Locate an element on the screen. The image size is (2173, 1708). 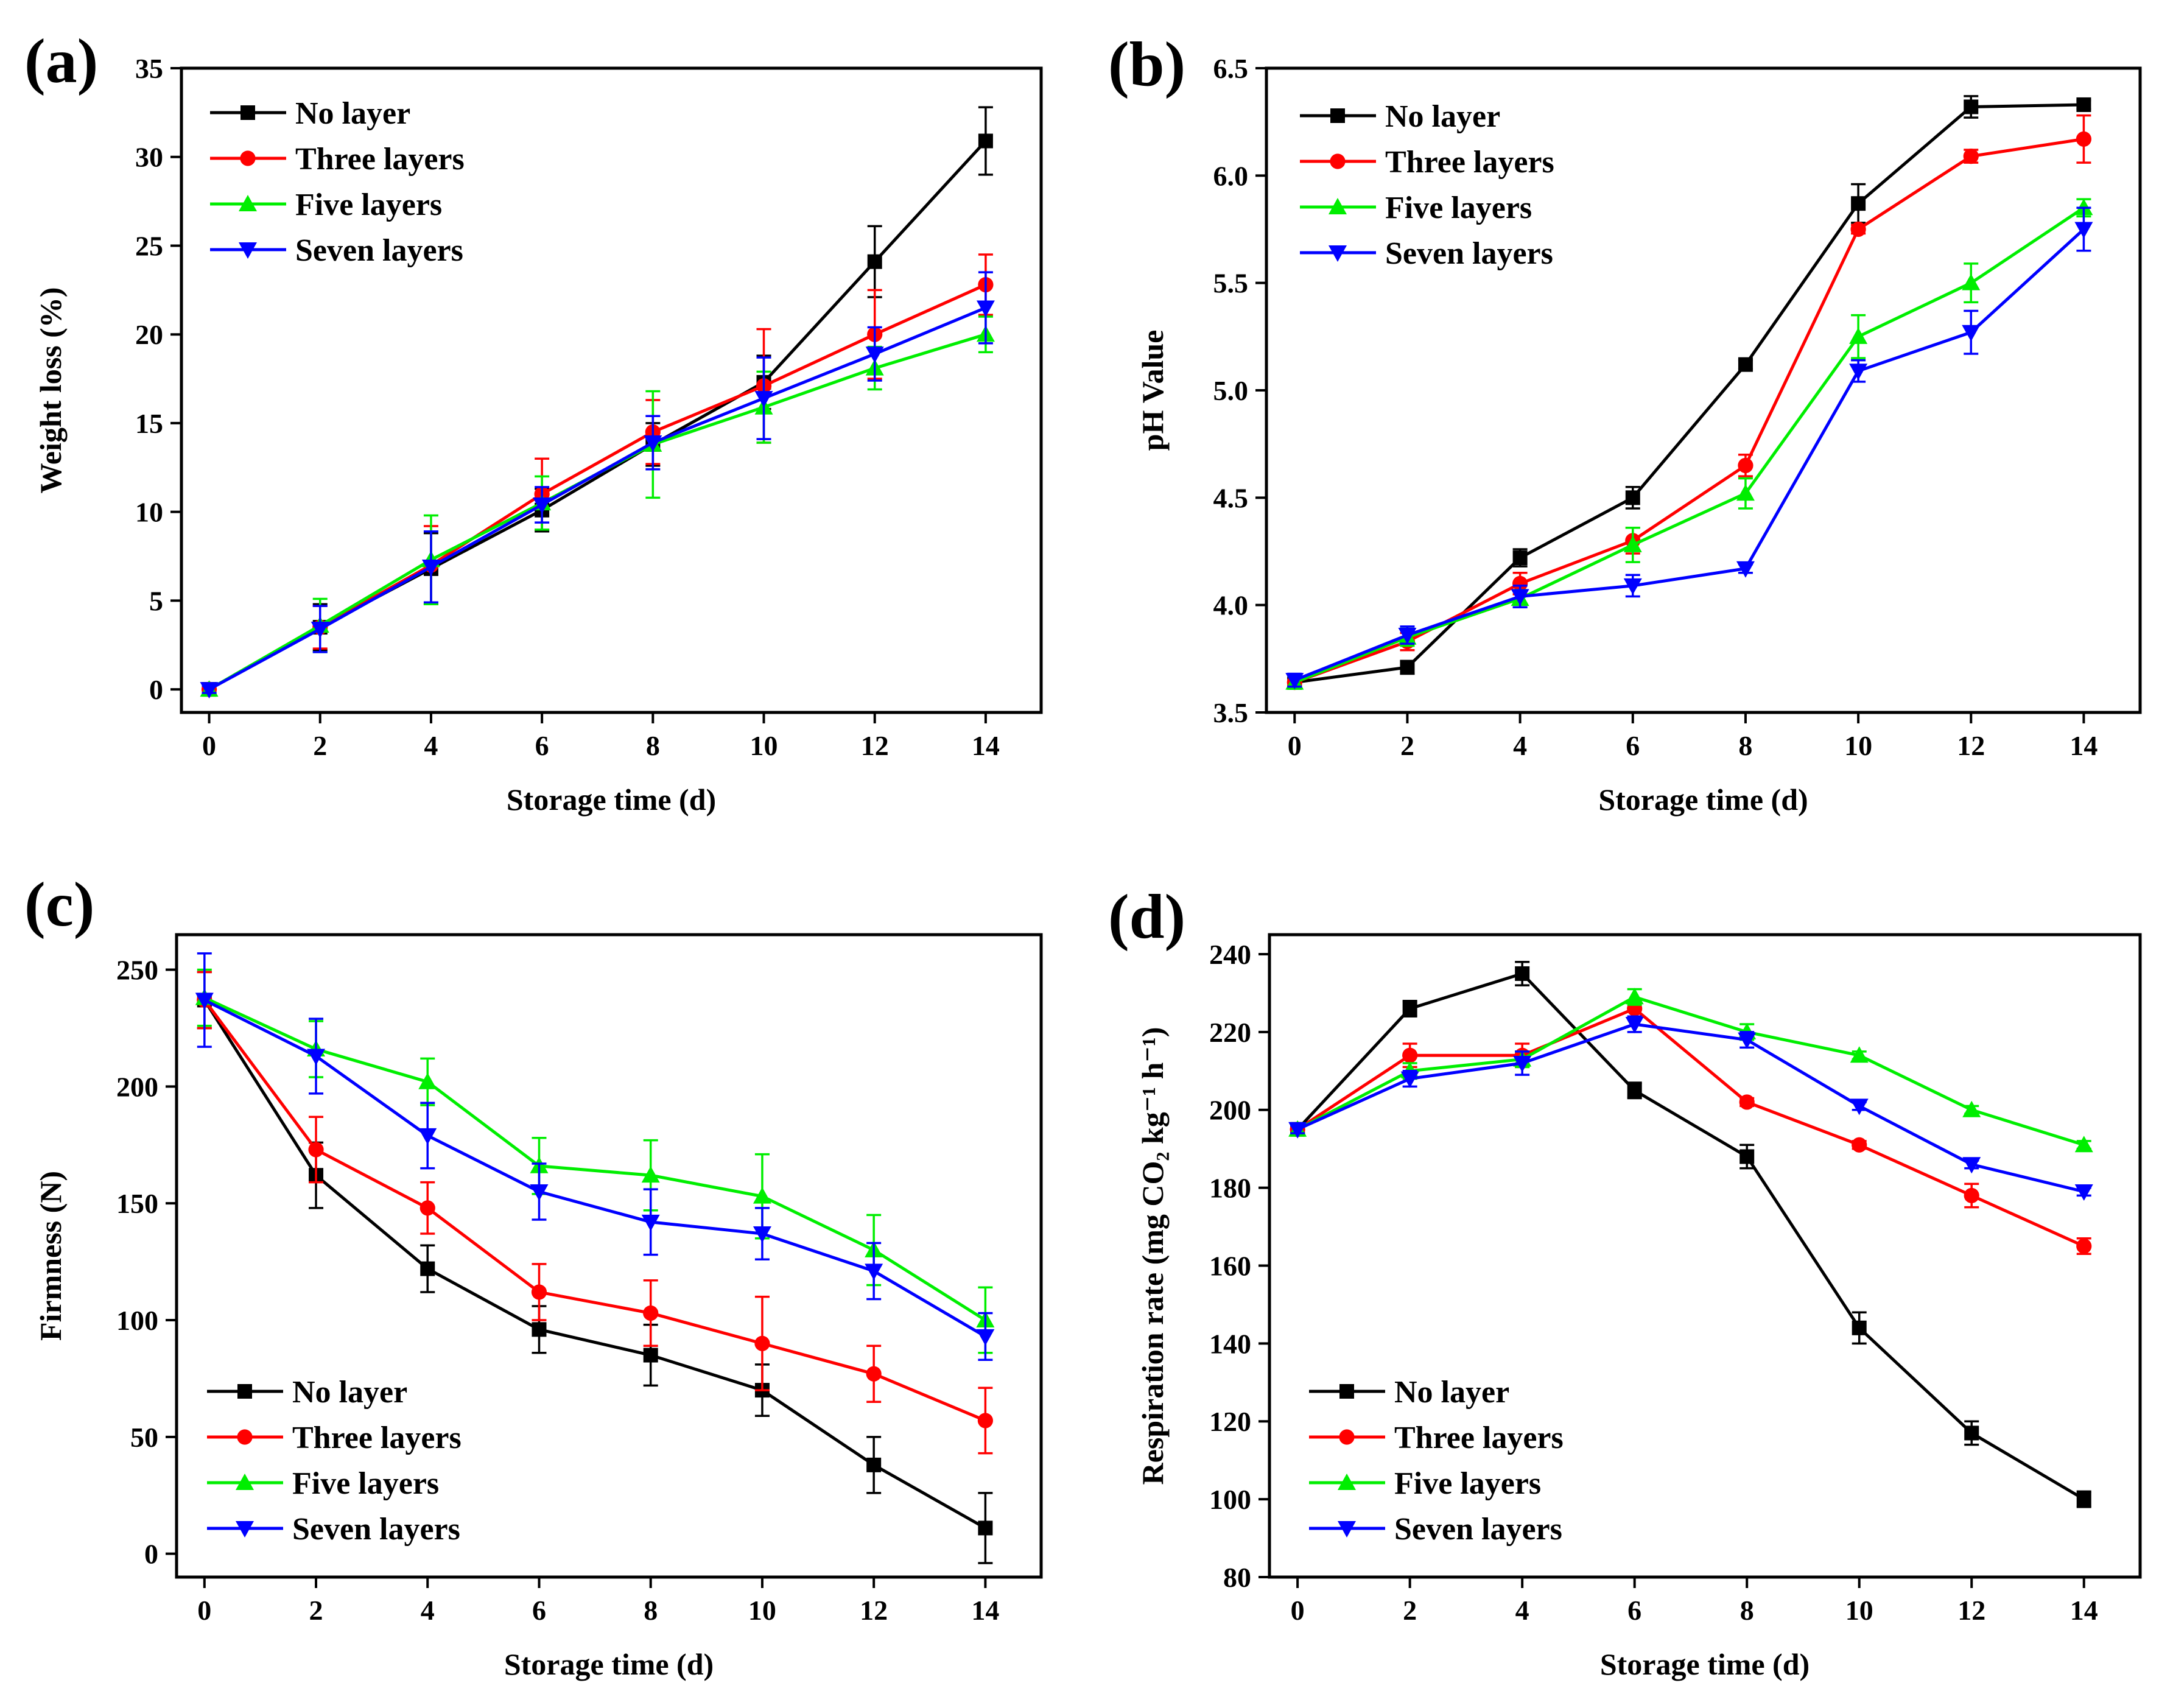
panel-letter: (b) is located at coordinates (1147, 64).